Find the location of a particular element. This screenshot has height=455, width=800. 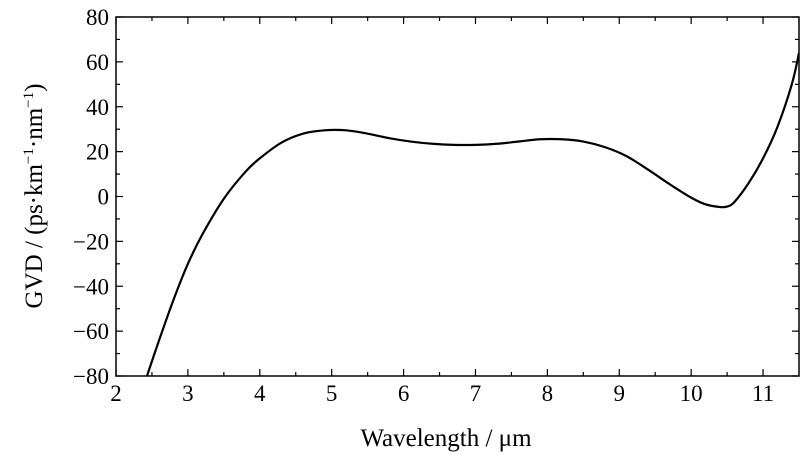

x-axis-title: Wavelength / μm is located at coordinates (446, 438).